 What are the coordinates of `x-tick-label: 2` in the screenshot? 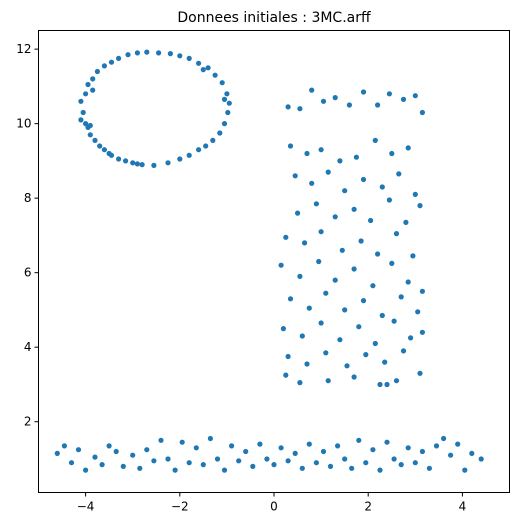 It's located at (368, 507).